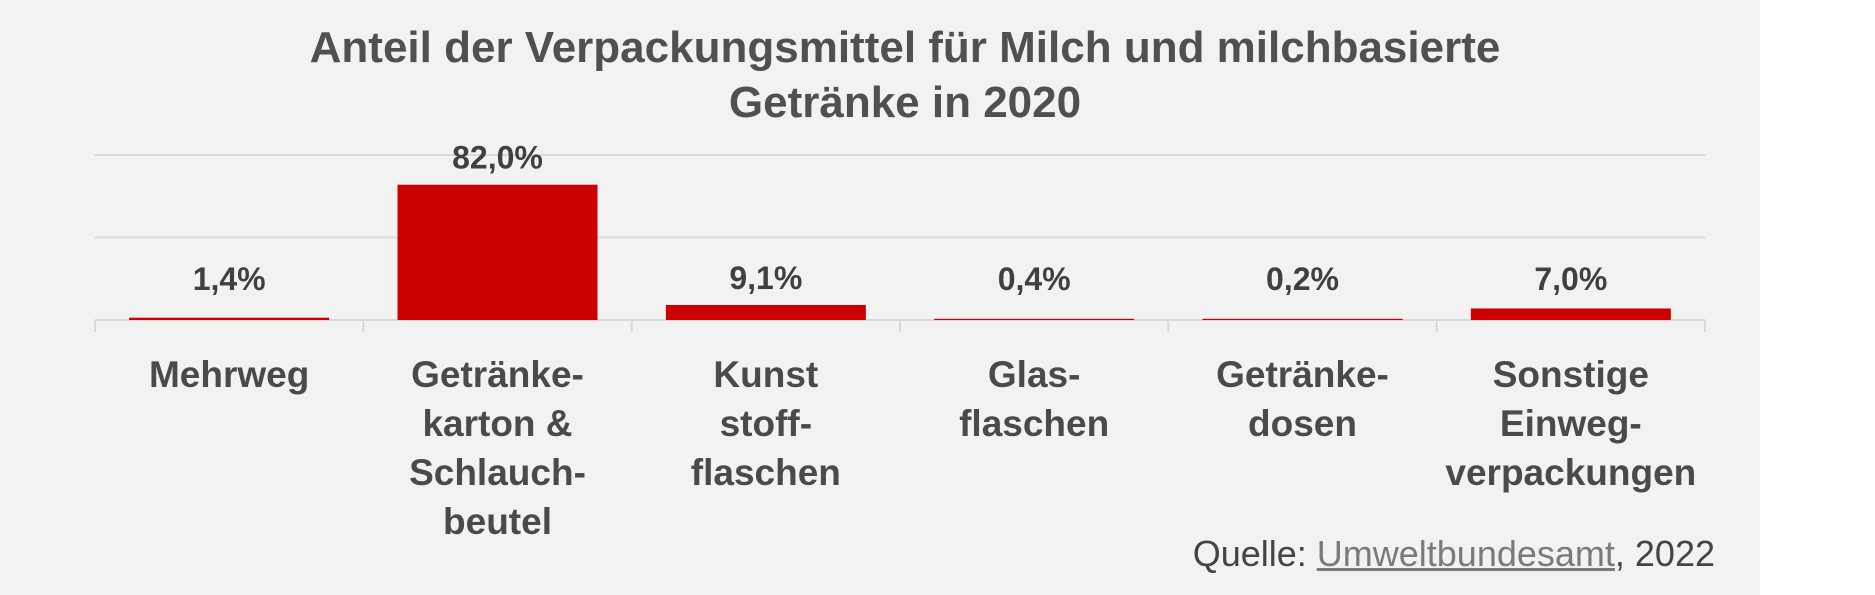 The height and width of the screenshot is (595, 1875). What do you see at coordinates (497, 374) in the screenshot?
I see `category-label-2-line-1: Getränke-` at bounding box center [497, 374].